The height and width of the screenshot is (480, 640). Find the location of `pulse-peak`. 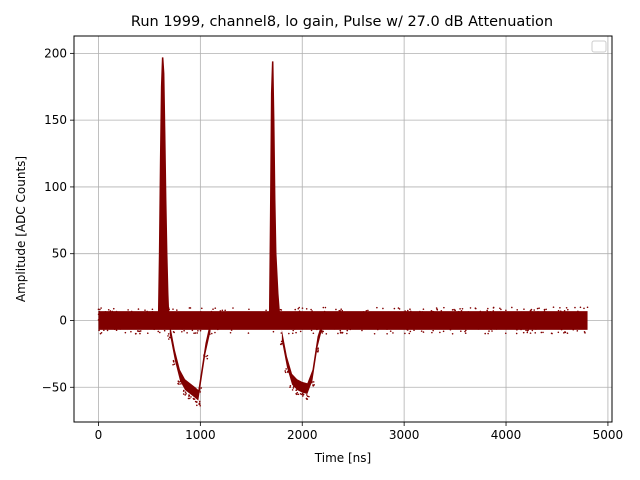

pulse-peak is located at coordinates (163, 189).